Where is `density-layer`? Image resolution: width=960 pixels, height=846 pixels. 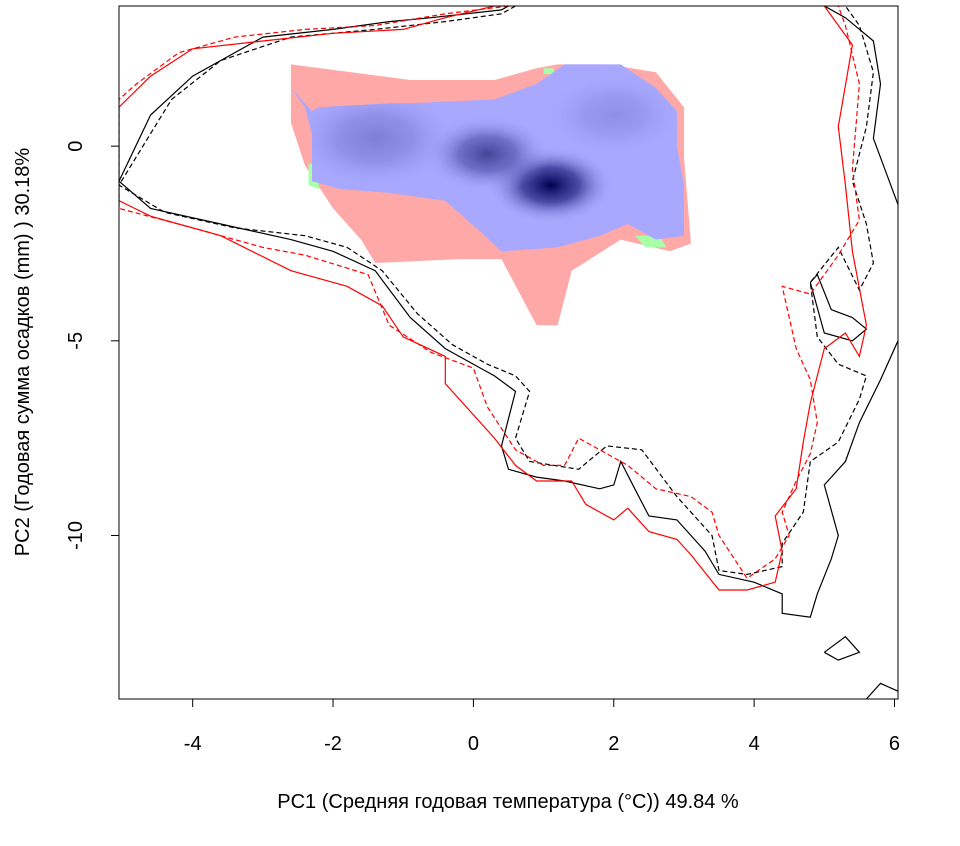
density-layer is located at coordinates (487, 148).